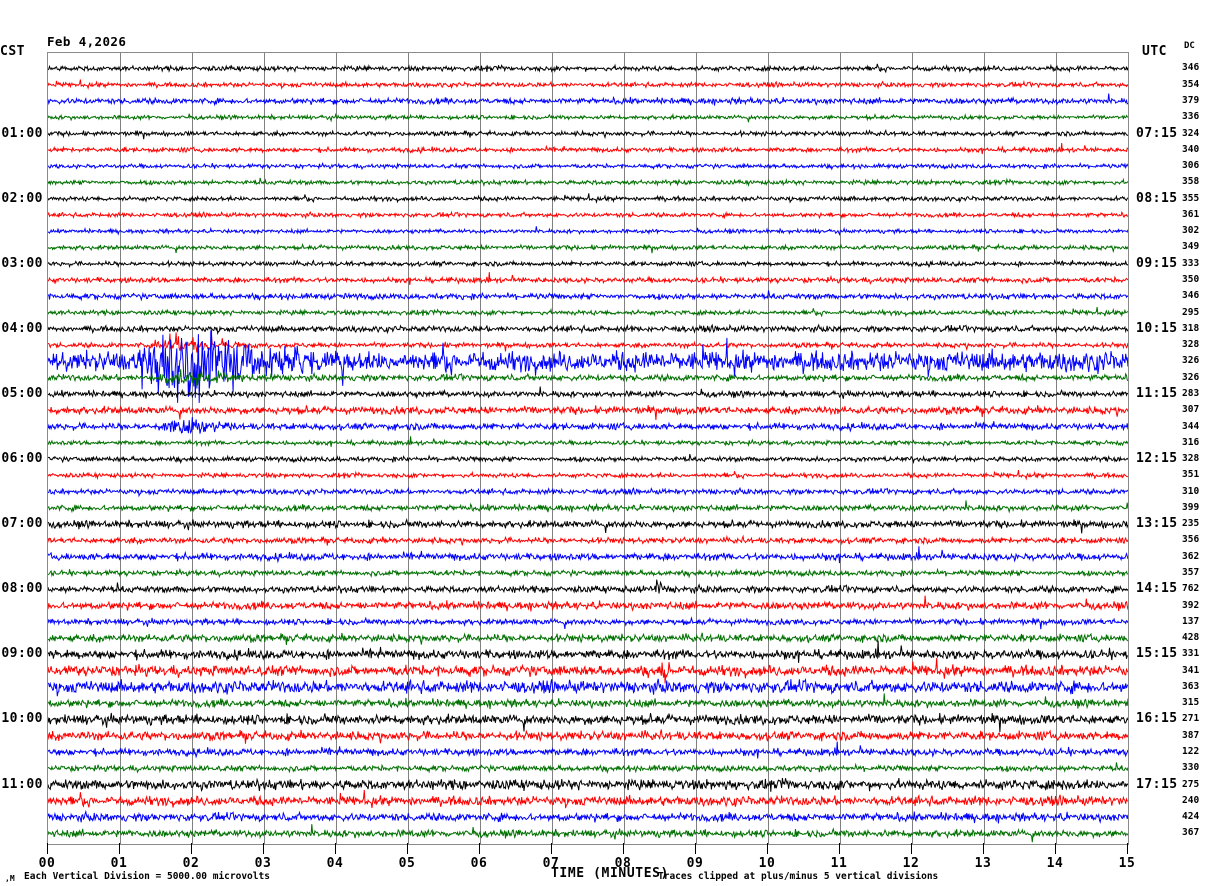 The height and width of the screenshot is (886, 1210). What do you see at coordinates (1191, 524) in the screenshot?
I see `dc-value: 235` at bounding box center [1191, 524].